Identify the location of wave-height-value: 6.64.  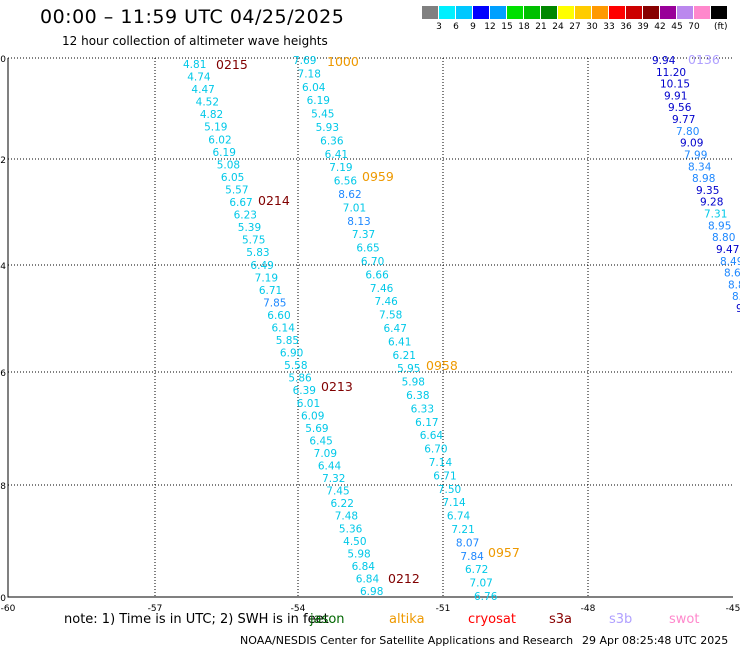
(432, 436).